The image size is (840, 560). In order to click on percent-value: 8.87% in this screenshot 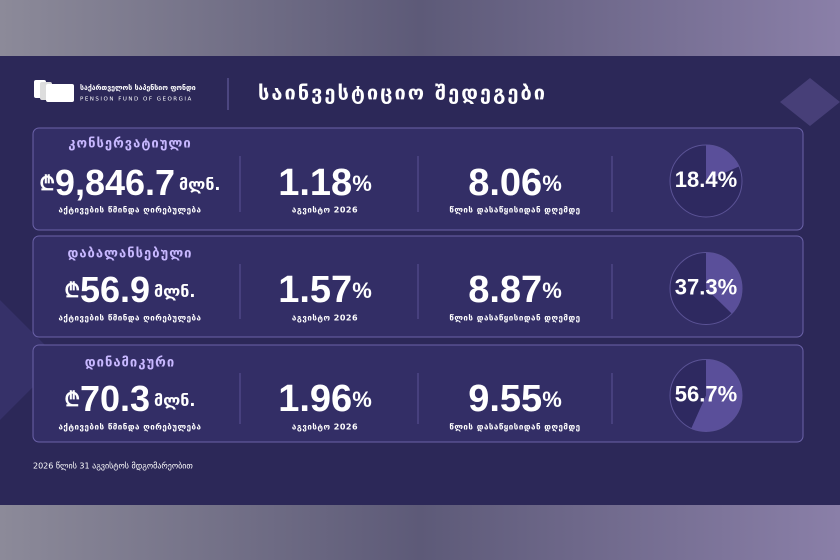, I will do `click(515, 290)`.